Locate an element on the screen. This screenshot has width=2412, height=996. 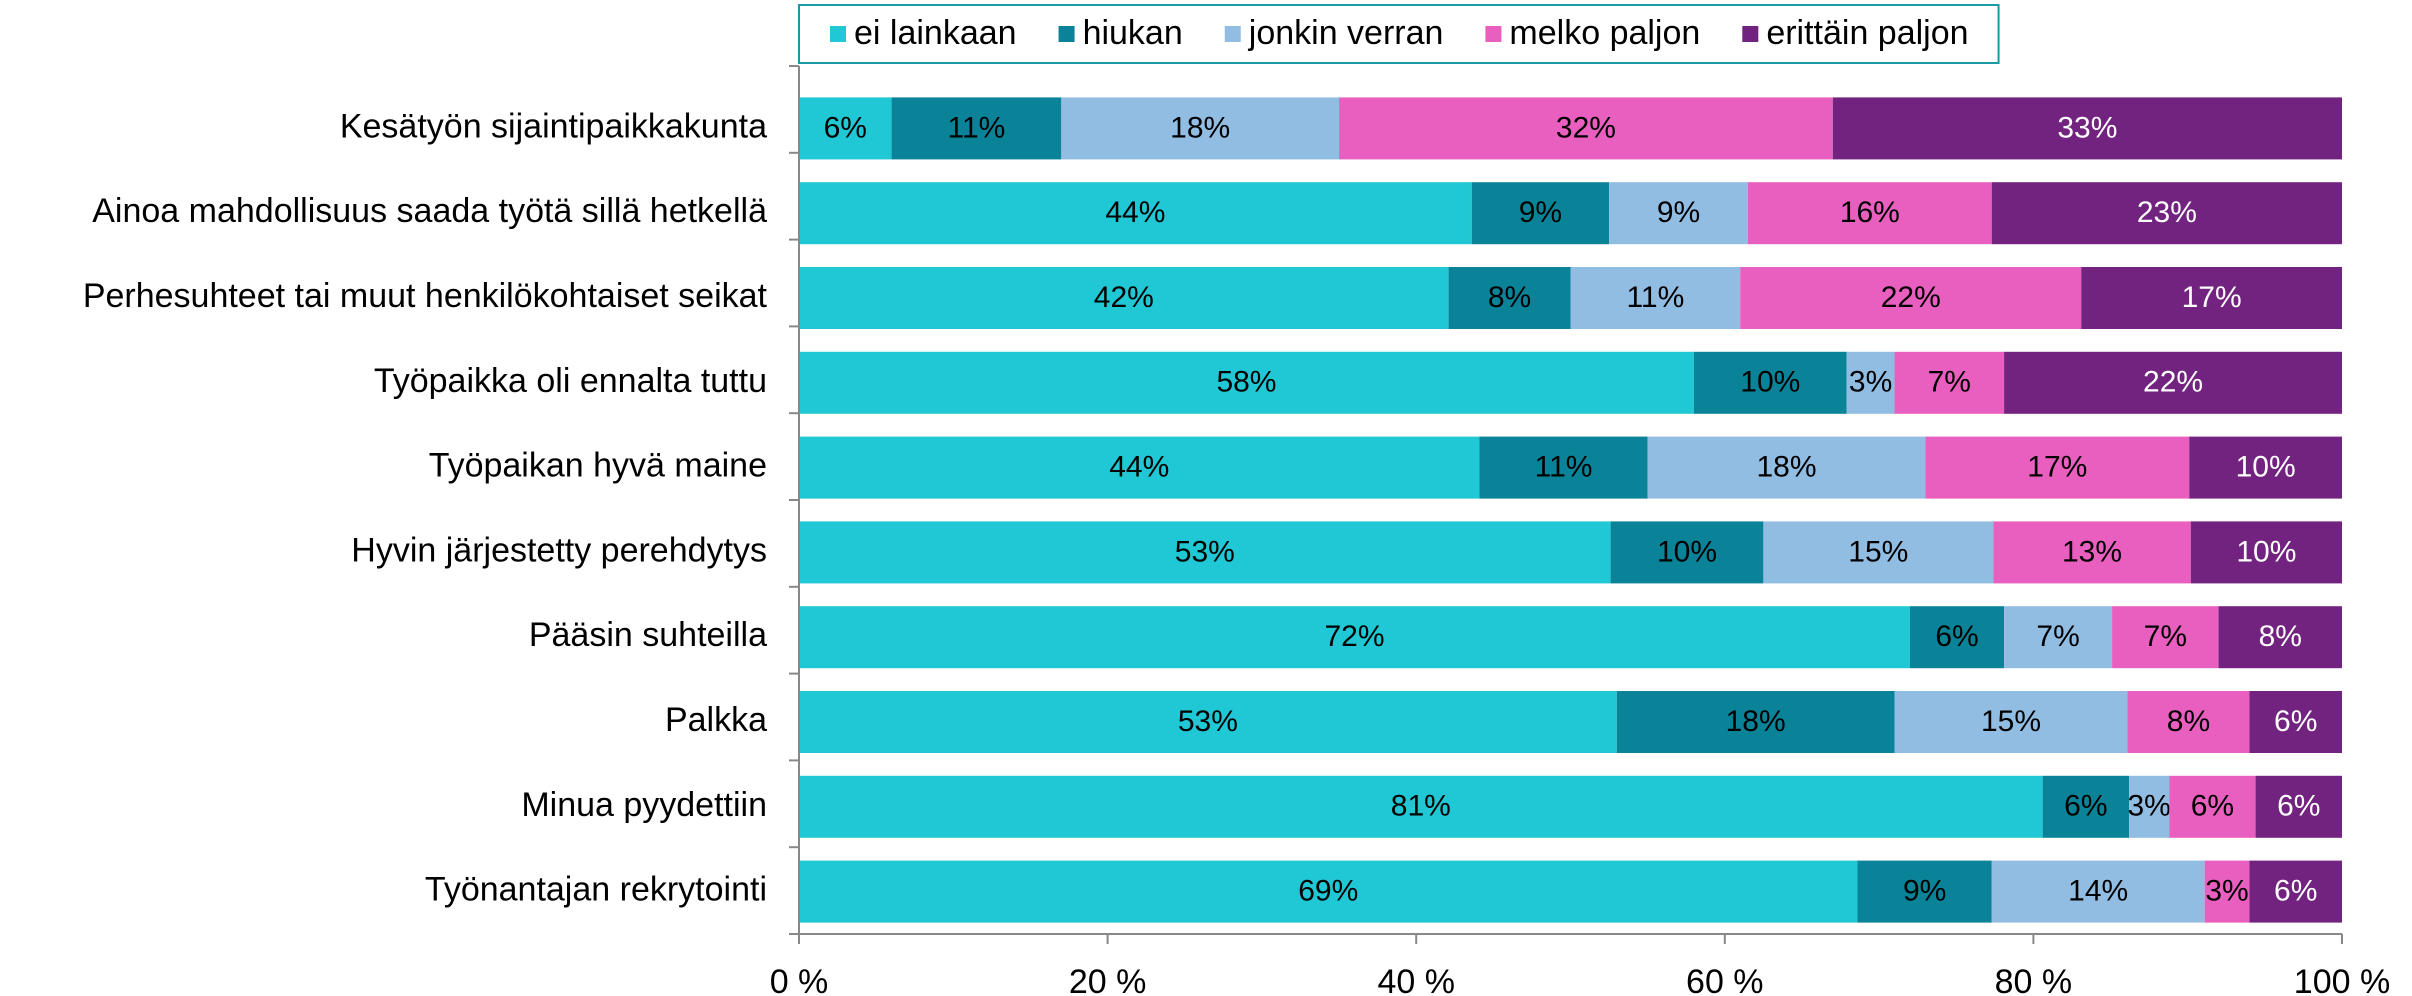
legend-label: melko paljon is located at coordinates (1604, 33).